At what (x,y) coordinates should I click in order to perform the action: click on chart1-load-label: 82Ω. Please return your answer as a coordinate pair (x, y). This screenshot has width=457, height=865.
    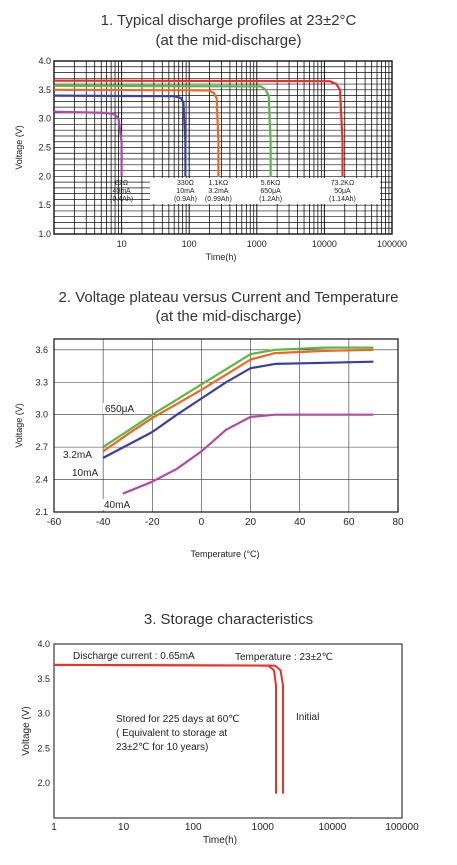
    Looking at the image, I should click on (121, 183).